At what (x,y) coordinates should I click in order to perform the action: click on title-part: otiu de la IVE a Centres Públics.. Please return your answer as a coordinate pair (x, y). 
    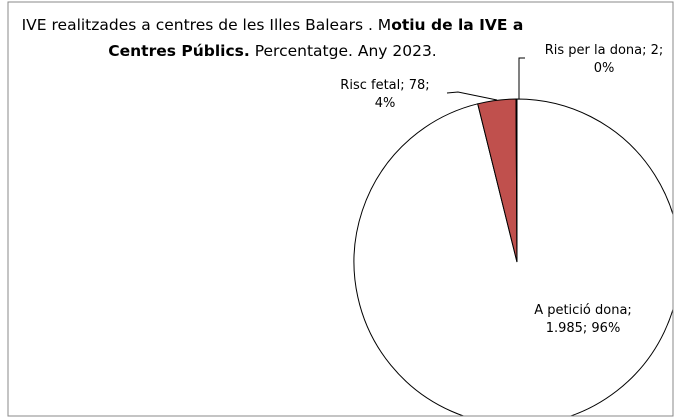
    Looking at the image, I should click on (316, 38).